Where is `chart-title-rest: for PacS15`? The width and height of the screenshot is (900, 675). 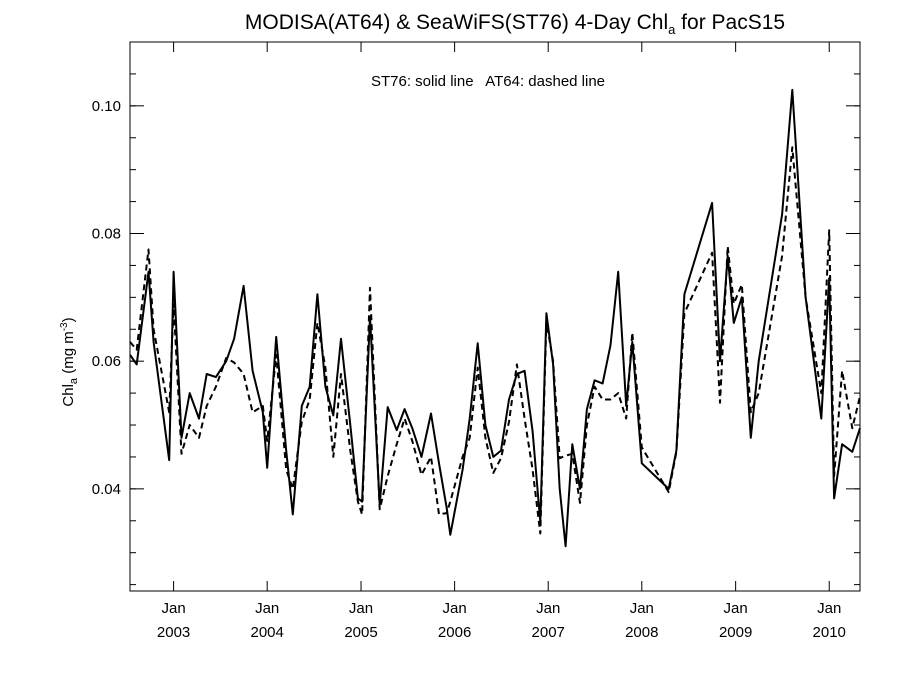
chart-title-rest: for PacS15 is located at coordinates (730, 22).